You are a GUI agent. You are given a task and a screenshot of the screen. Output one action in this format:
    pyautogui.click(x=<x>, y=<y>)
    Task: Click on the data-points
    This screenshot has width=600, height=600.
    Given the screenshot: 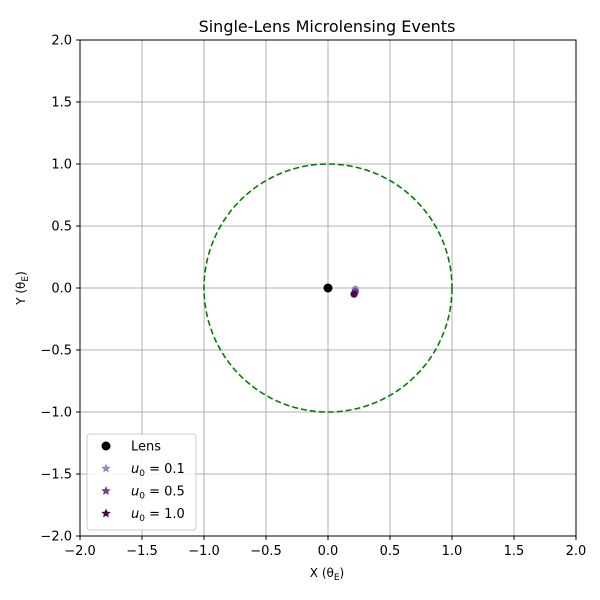 What is the action you would take?
    pyautogui.click(x=341, y=290)
    